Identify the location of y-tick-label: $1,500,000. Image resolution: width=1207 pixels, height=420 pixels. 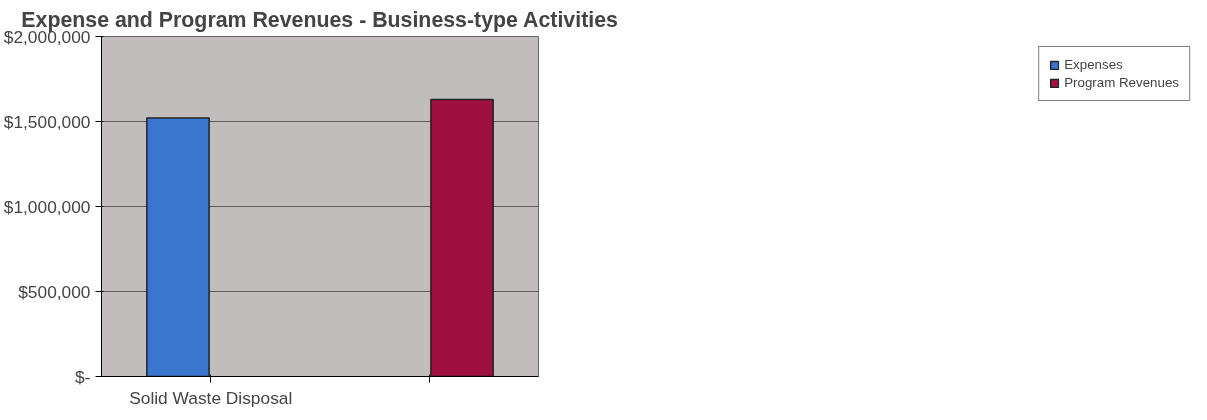
(47, 121).